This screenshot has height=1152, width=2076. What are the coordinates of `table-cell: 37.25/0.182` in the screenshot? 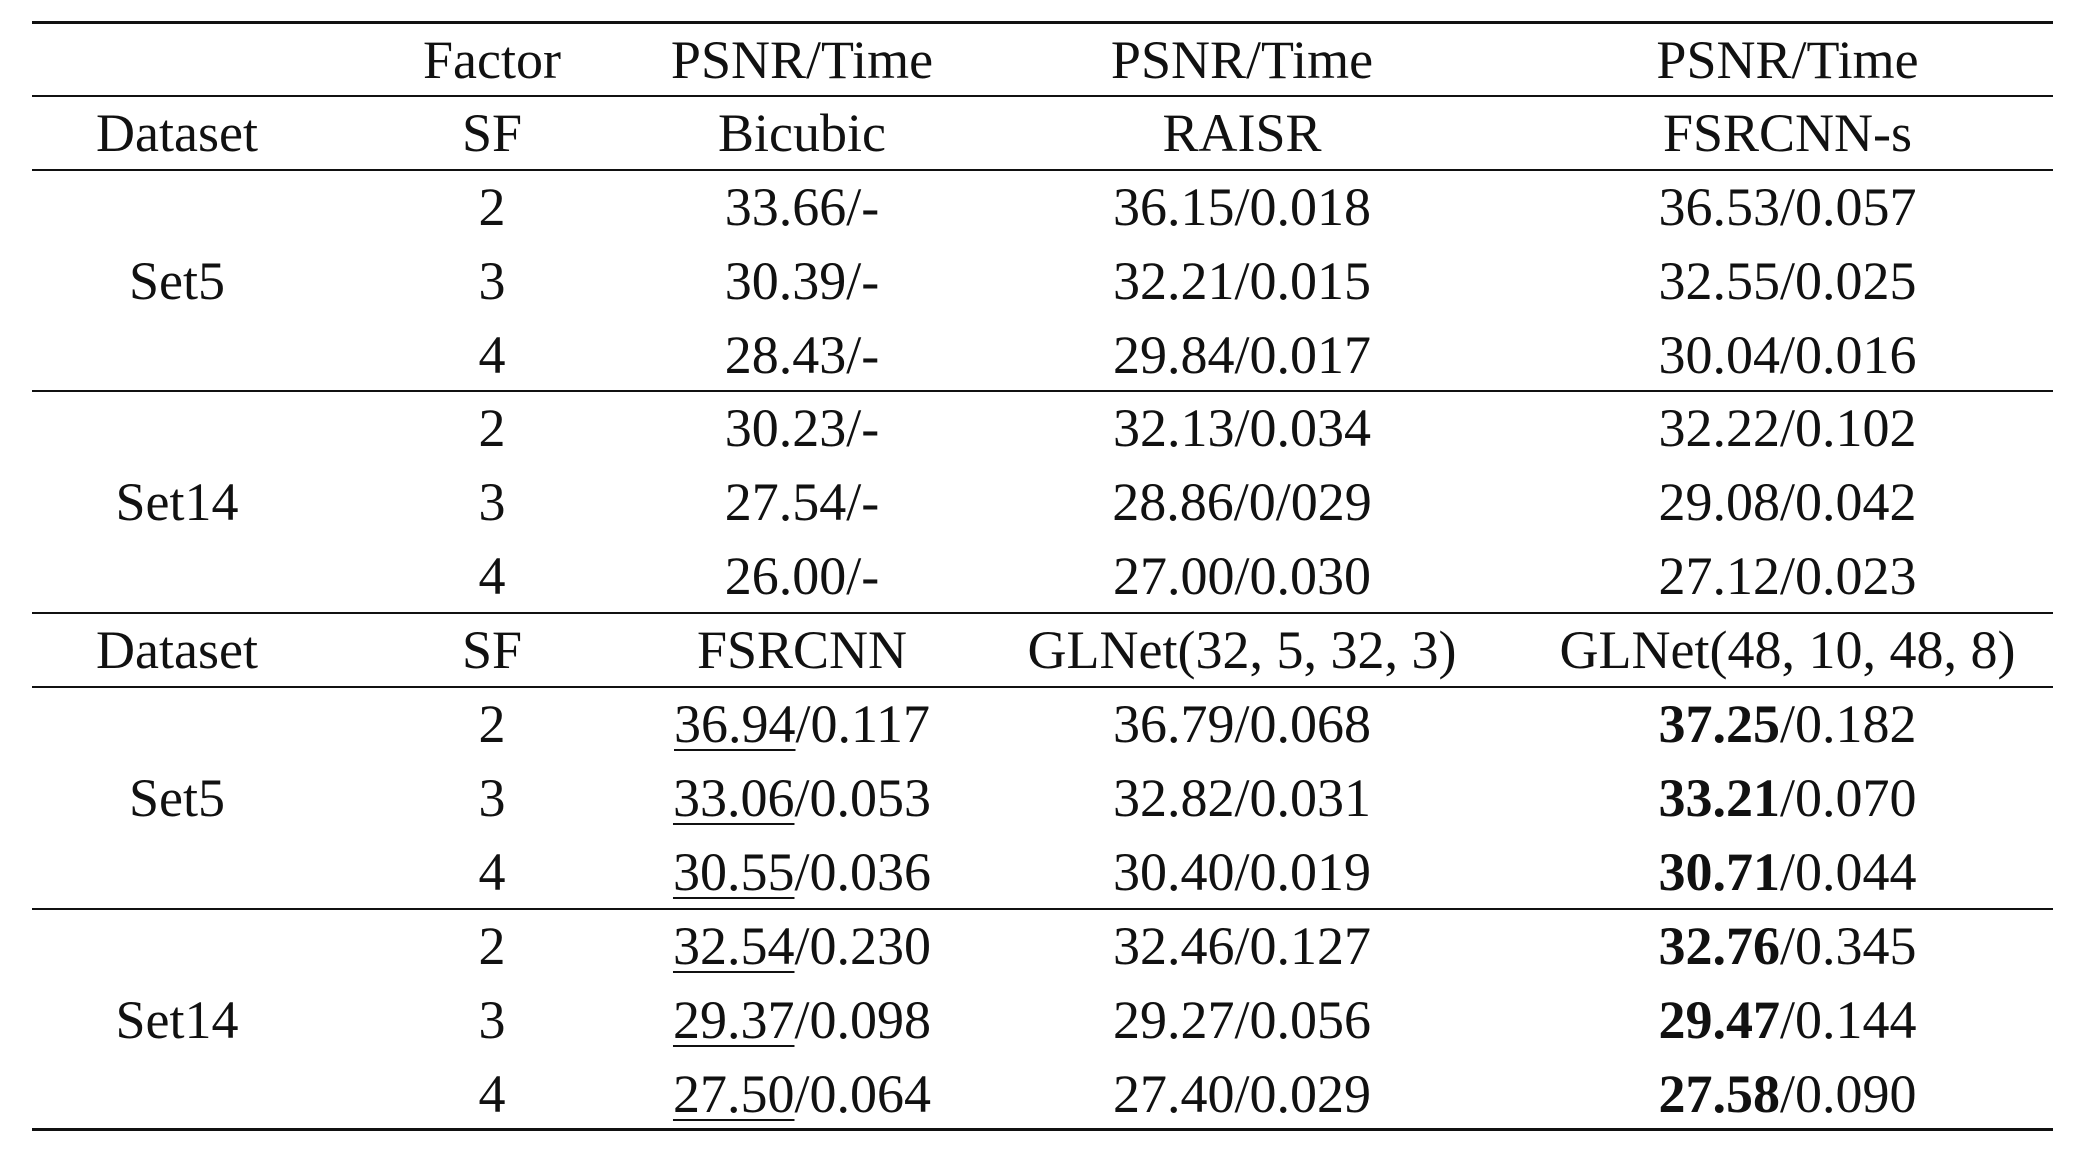 It's located at (1787, 724).